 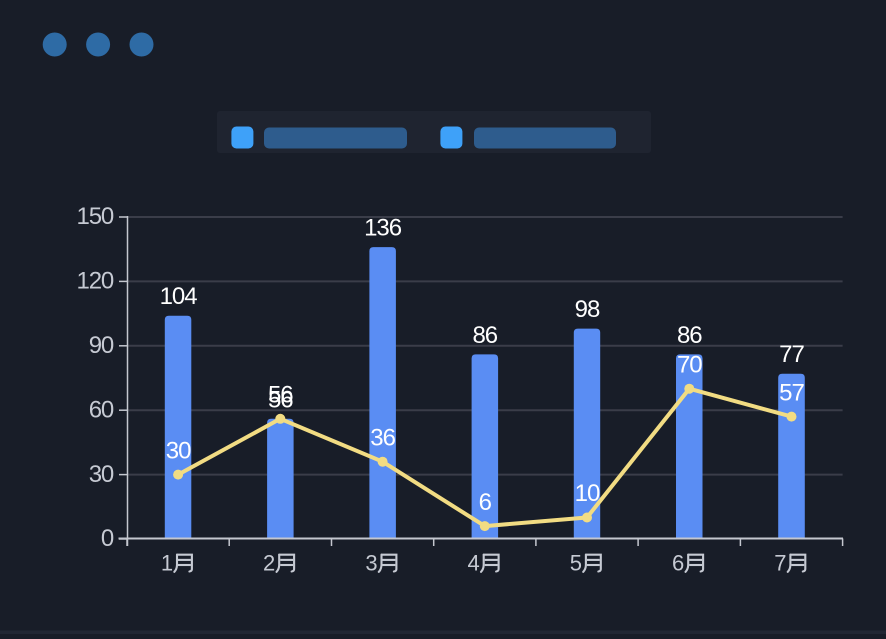 What do you see at coordinates (587, 493) in the screenshot?
I see `svg-text: 10` at bounding box center [587, 493].